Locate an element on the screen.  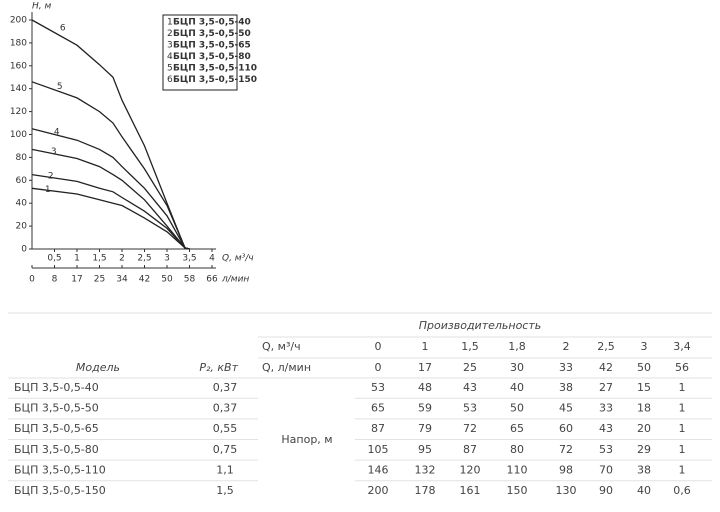
power: 1,5 is located at coordinates (225, 490).